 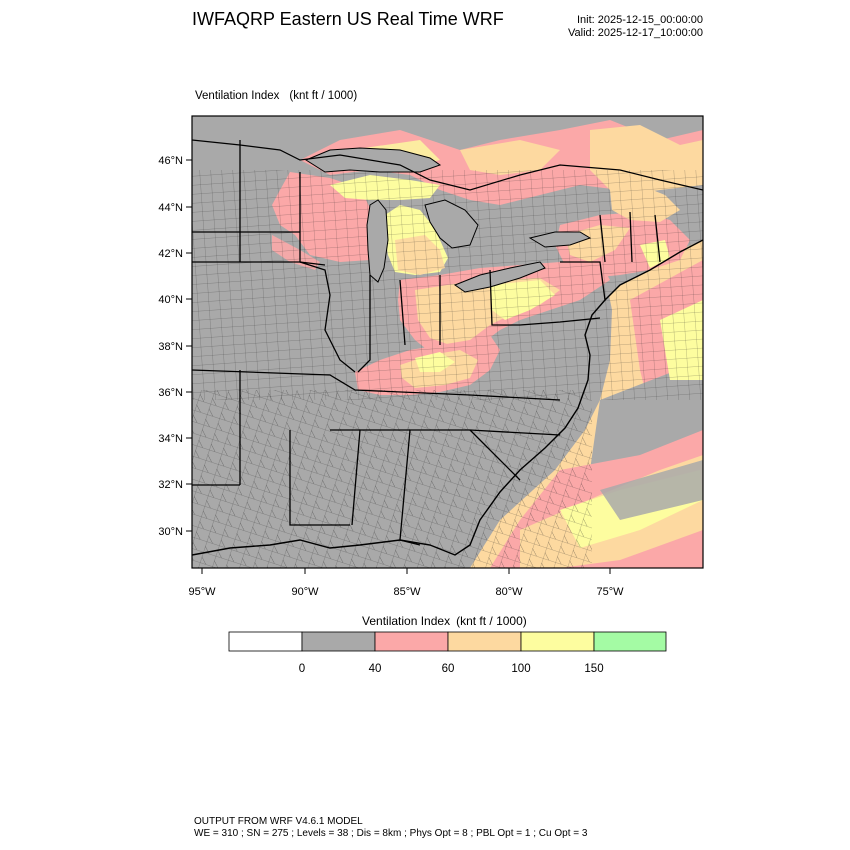 What do you see at coordinates (170, 532) in the screenshot?
I see `lat-label-30: 30°N` at bounding box center [170, 532].